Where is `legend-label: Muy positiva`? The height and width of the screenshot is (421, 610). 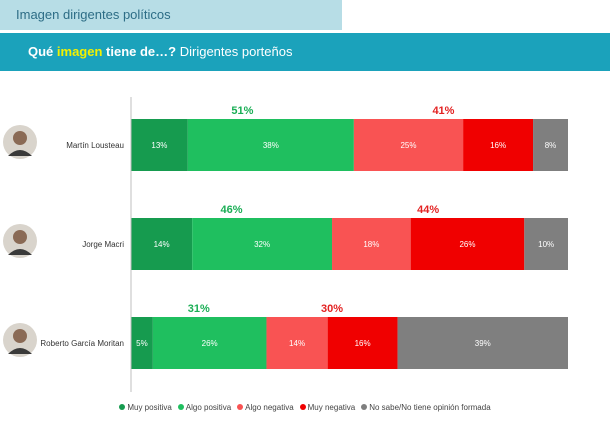 legend-label: Muy positiva is located at coordinates (149, 407).